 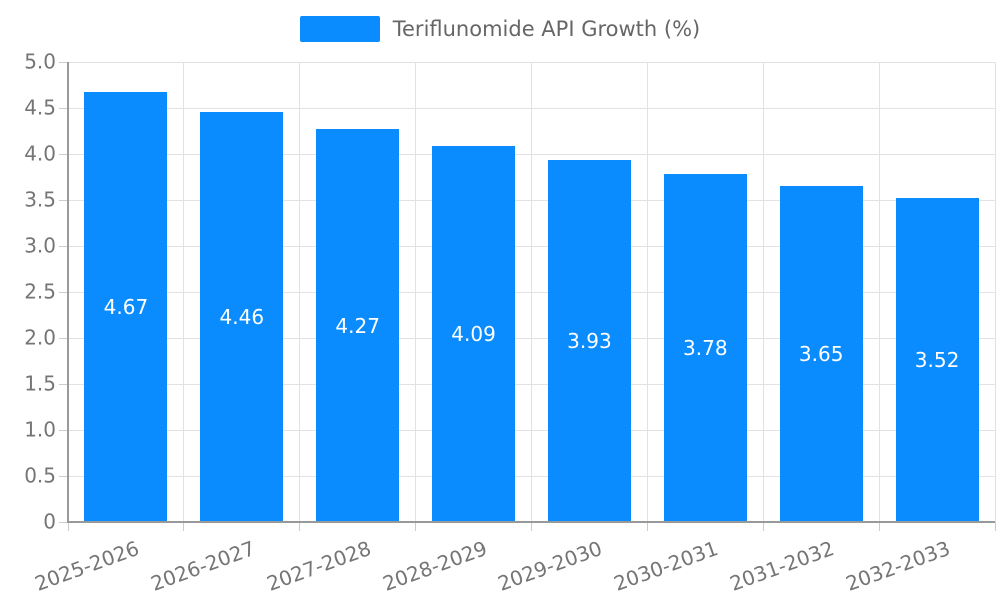 I want to click on bar-value-label: 3.52, so click(x=937, y=360).